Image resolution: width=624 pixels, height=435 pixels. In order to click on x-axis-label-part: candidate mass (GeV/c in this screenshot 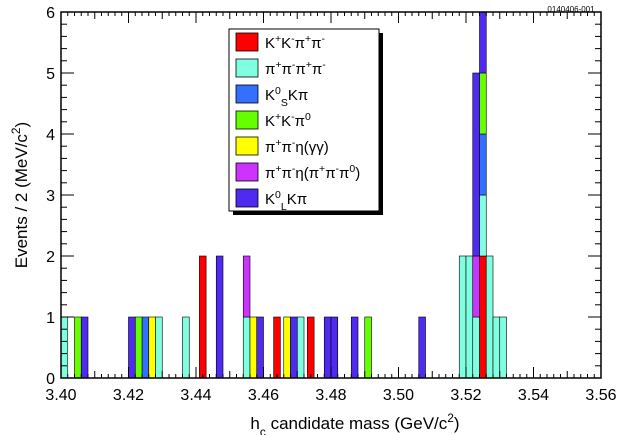, I will do `click(357, 423)`.